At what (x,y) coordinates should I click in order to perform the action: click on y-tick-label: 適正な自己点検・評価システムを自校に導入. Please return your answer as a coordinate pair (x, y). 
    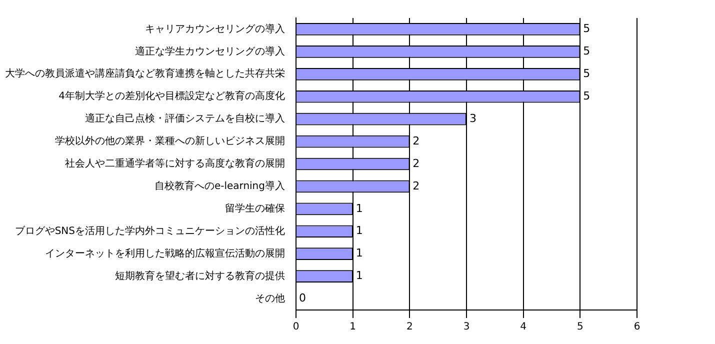
    Looking at the image, I should click on (185, 118).